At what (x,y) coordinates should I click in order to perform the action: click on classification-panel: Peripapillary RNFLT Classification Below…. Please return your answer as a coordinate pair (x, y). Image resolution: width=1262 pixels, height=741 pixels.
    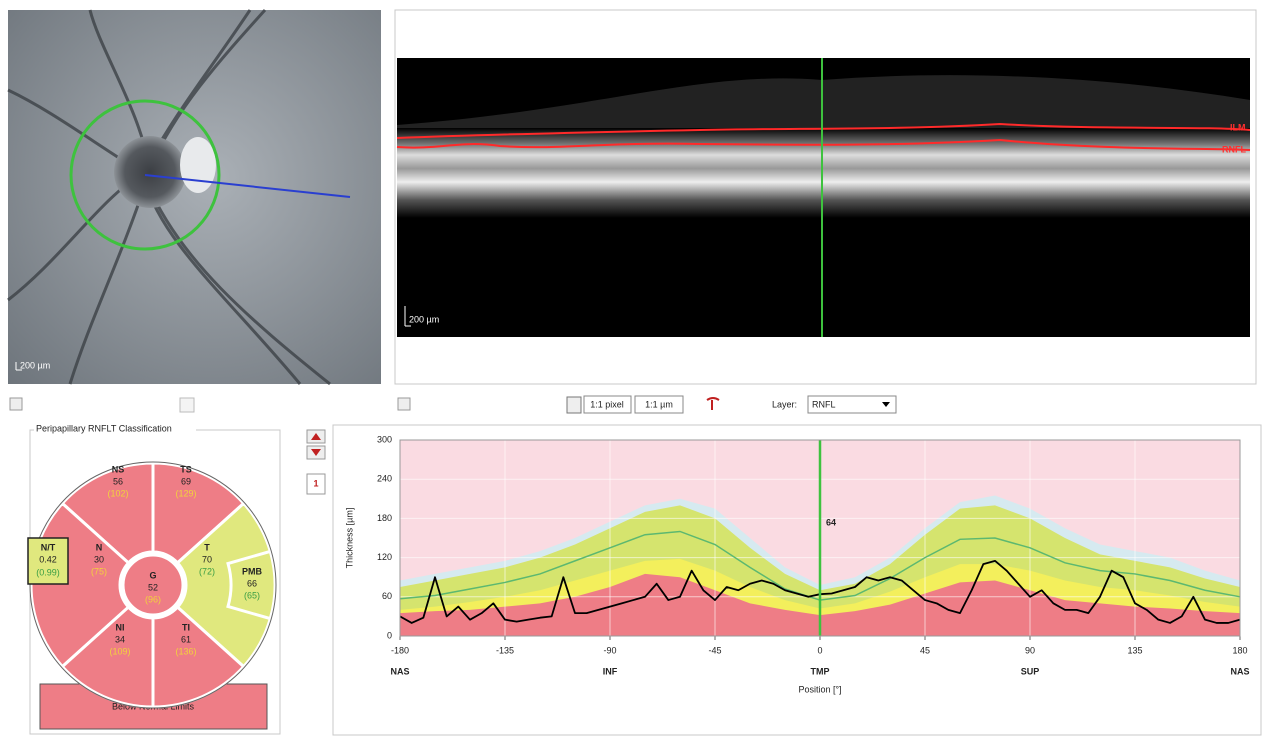
    Looking at the image, I should click on (154, 579).